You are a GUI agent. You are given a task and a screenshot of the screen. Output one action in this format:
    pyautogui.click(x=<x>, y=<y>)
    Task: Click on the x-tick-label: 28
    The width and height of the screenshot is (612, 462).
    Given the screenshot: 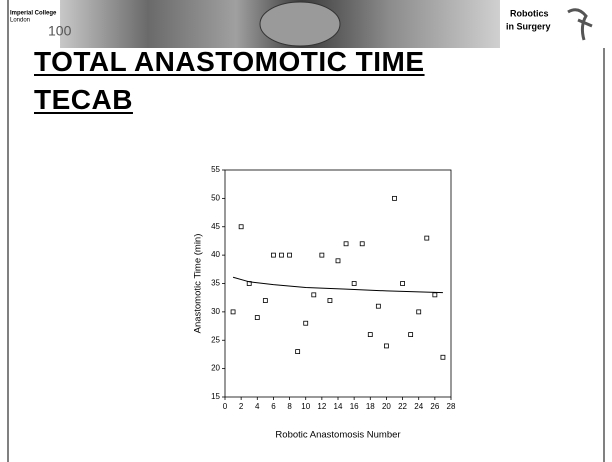 What is the action you would take?
    pyautogui.click(x=451, y=406)
    